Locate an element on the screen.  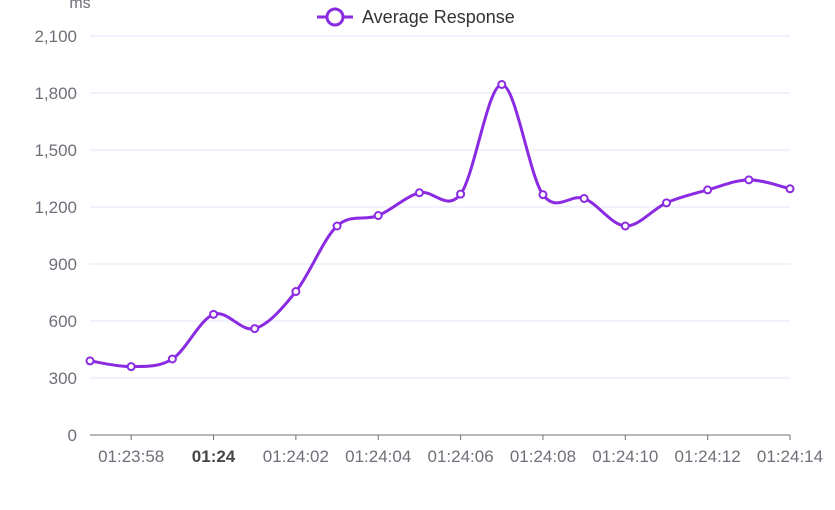
y-tick-label: 900 is located at coordinates (63, 264).